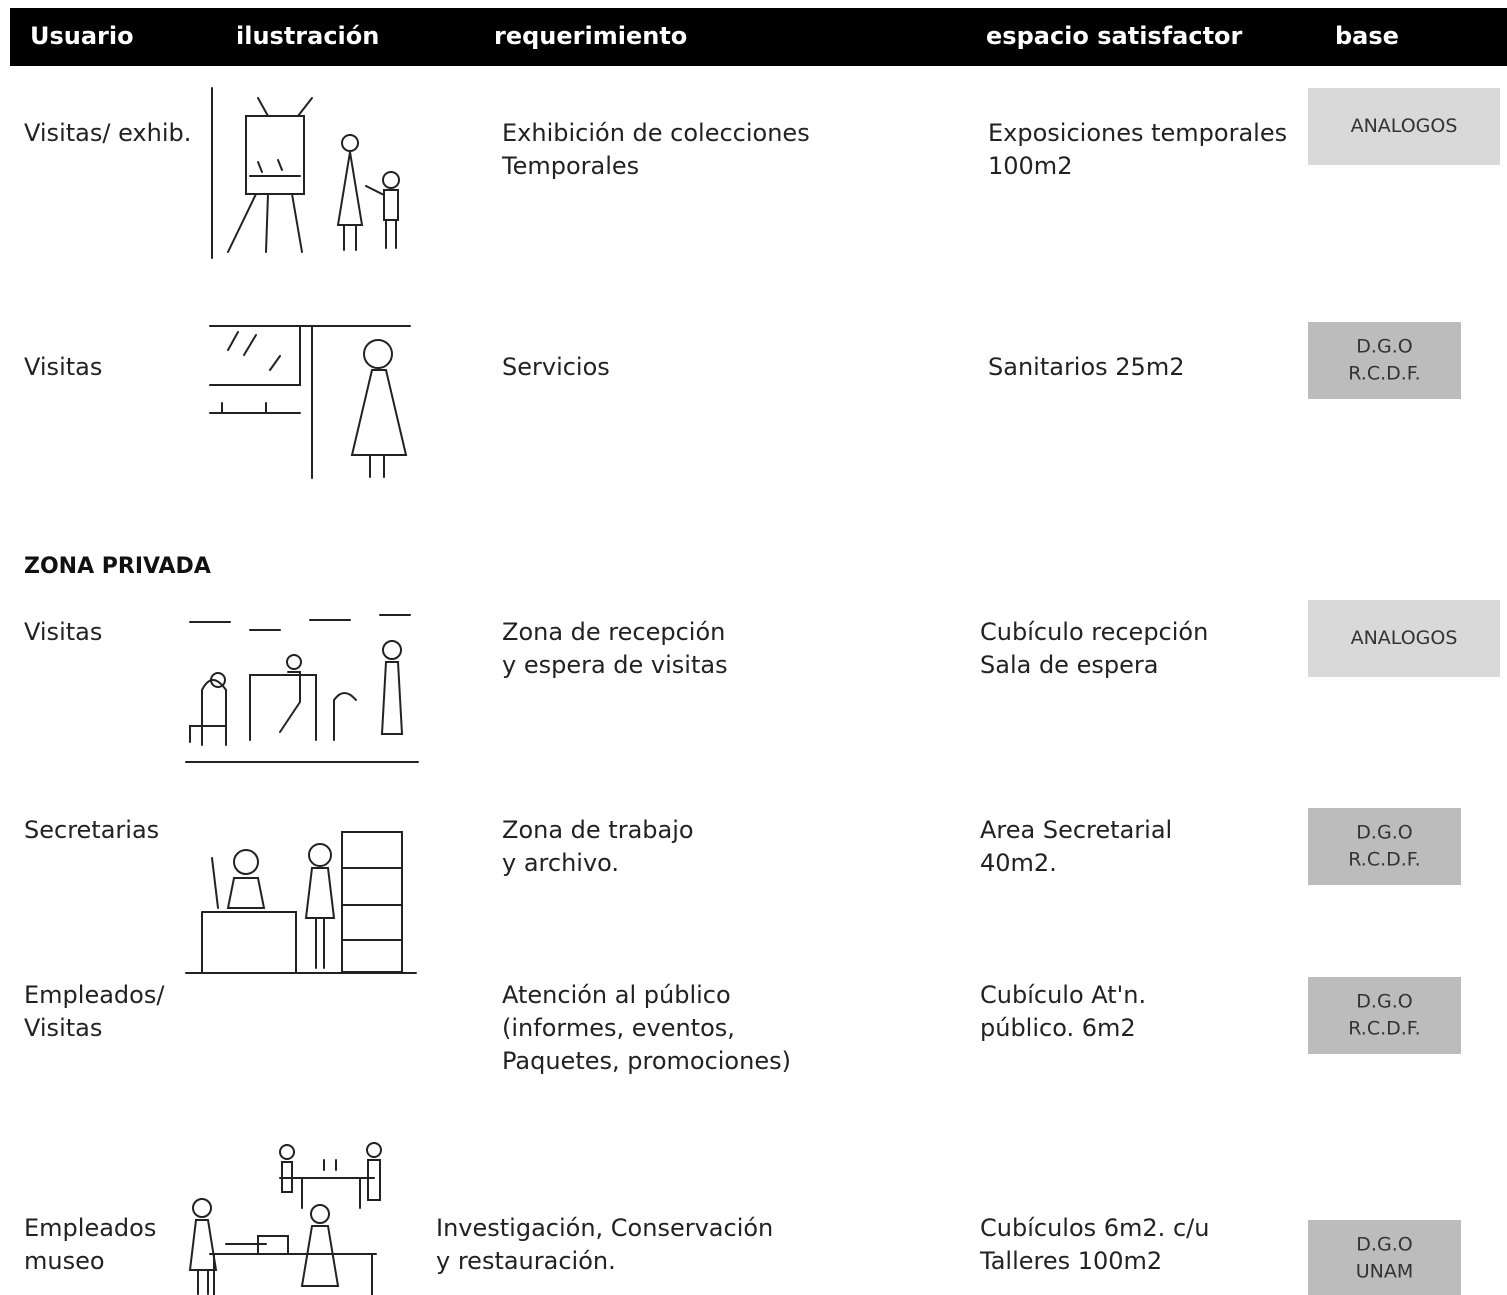 The width and height of the screenshot is (1507, 1295). What do you see at coordinates (310, 402) in the screenshot?
I see `illustration-restroom` at bounding box center [310, 402].